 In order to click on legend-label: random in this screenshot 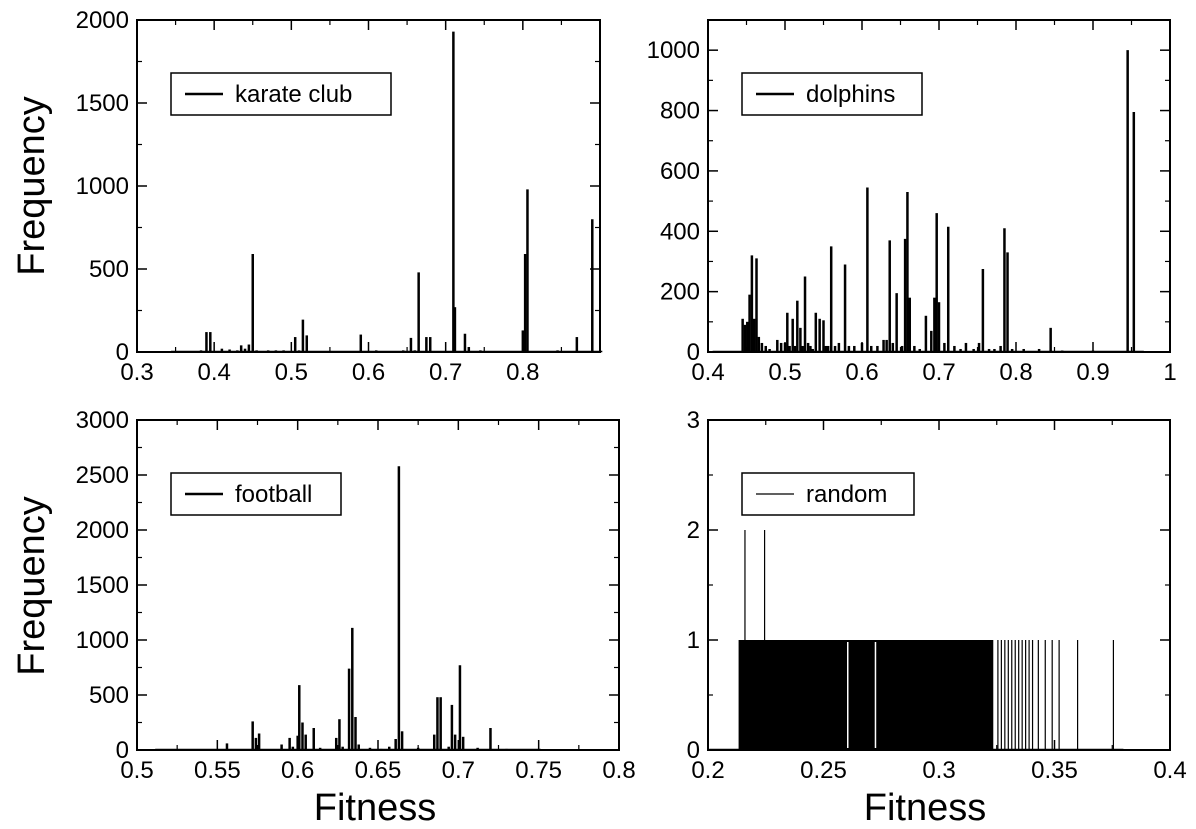, I will do `click(846, 494)`.